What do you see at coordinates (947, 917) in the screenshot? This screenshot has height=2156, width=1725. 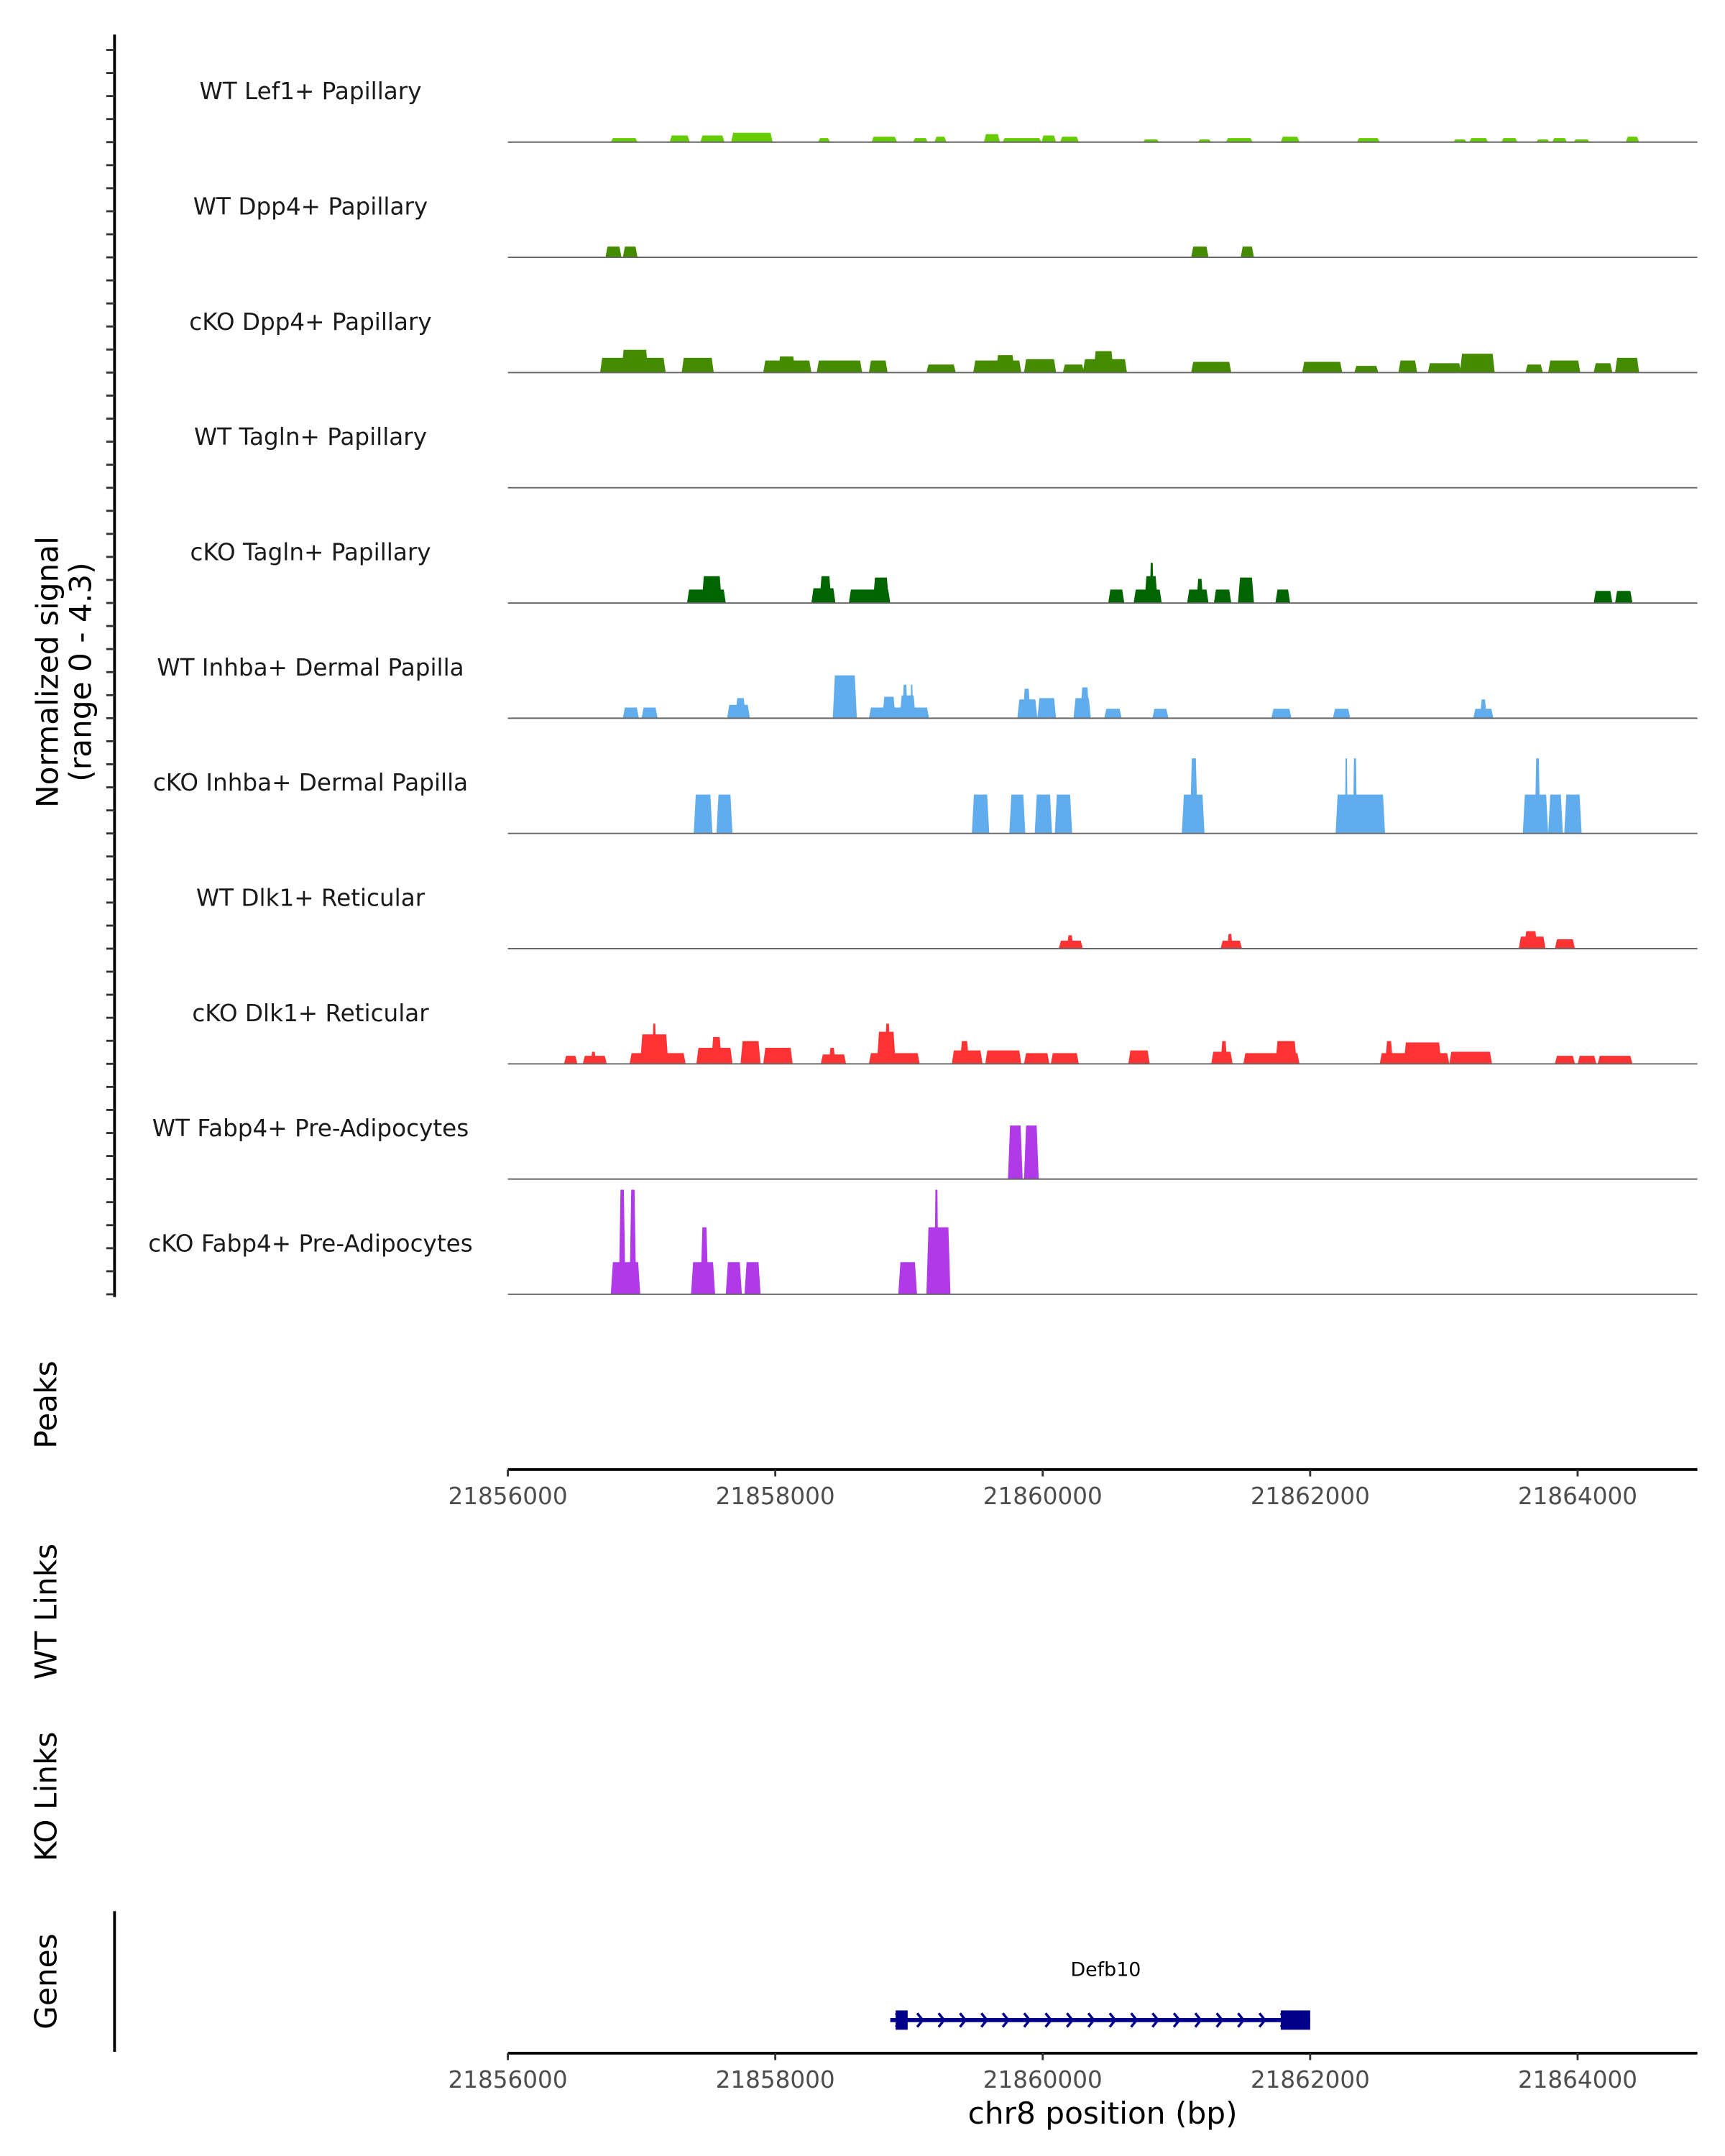 I see `track-7: WT Dlk1+ Reticular` at bounding box center [947, 917].